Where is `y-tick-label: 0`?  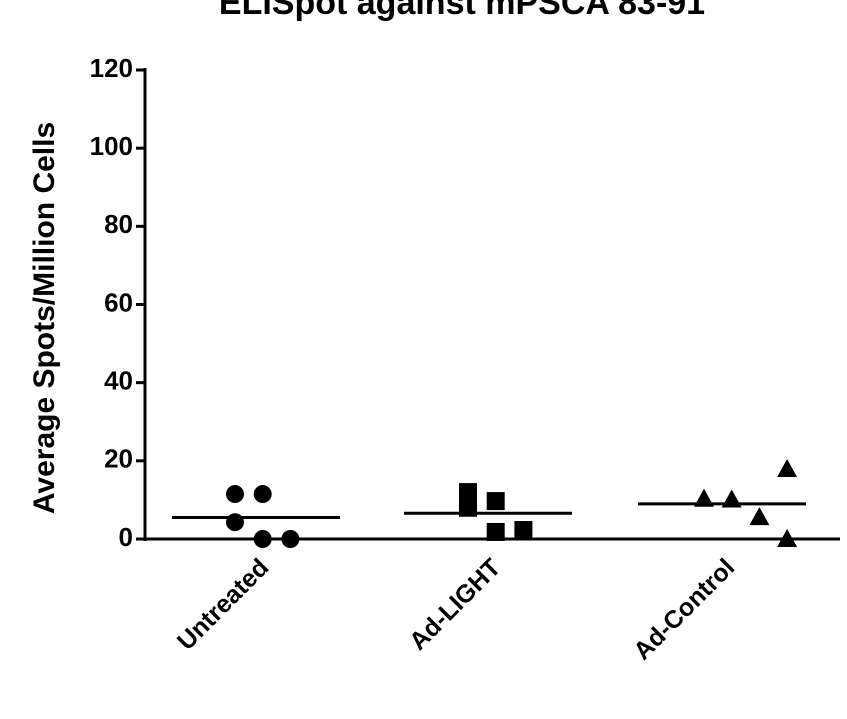 y-tick-label: 0 is located at coordinates (126, 537).